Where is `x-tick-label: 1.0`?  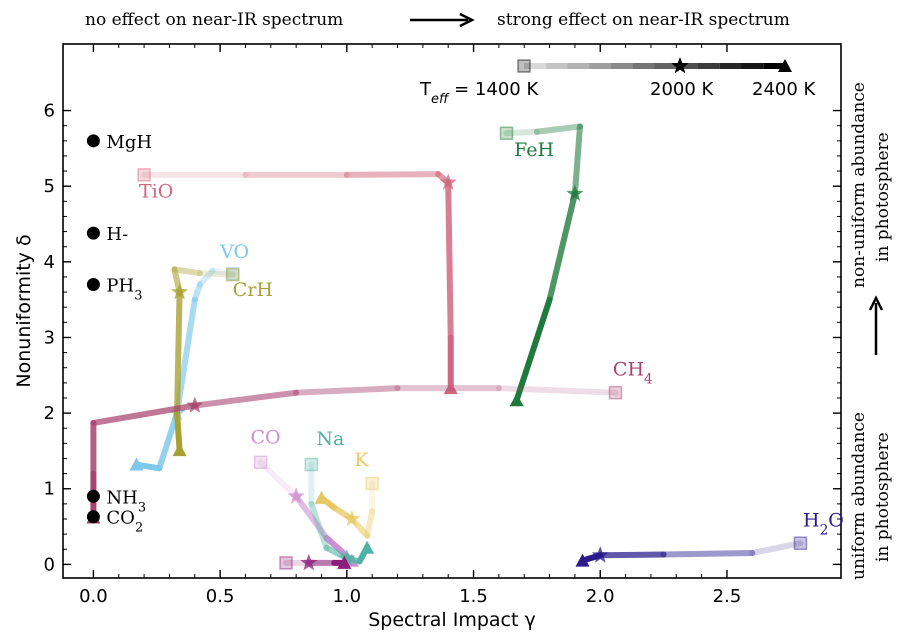 x-tick-label: 1.0 is located at coordinates (347, 596).